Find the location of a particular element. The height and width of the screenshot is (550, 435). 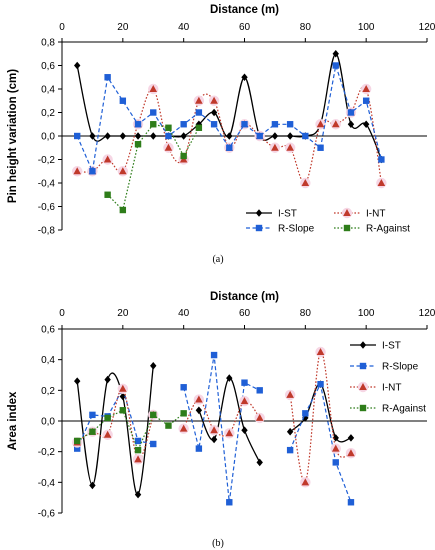

y-tick-label: -0,2 is located at coordinates (47, 160).